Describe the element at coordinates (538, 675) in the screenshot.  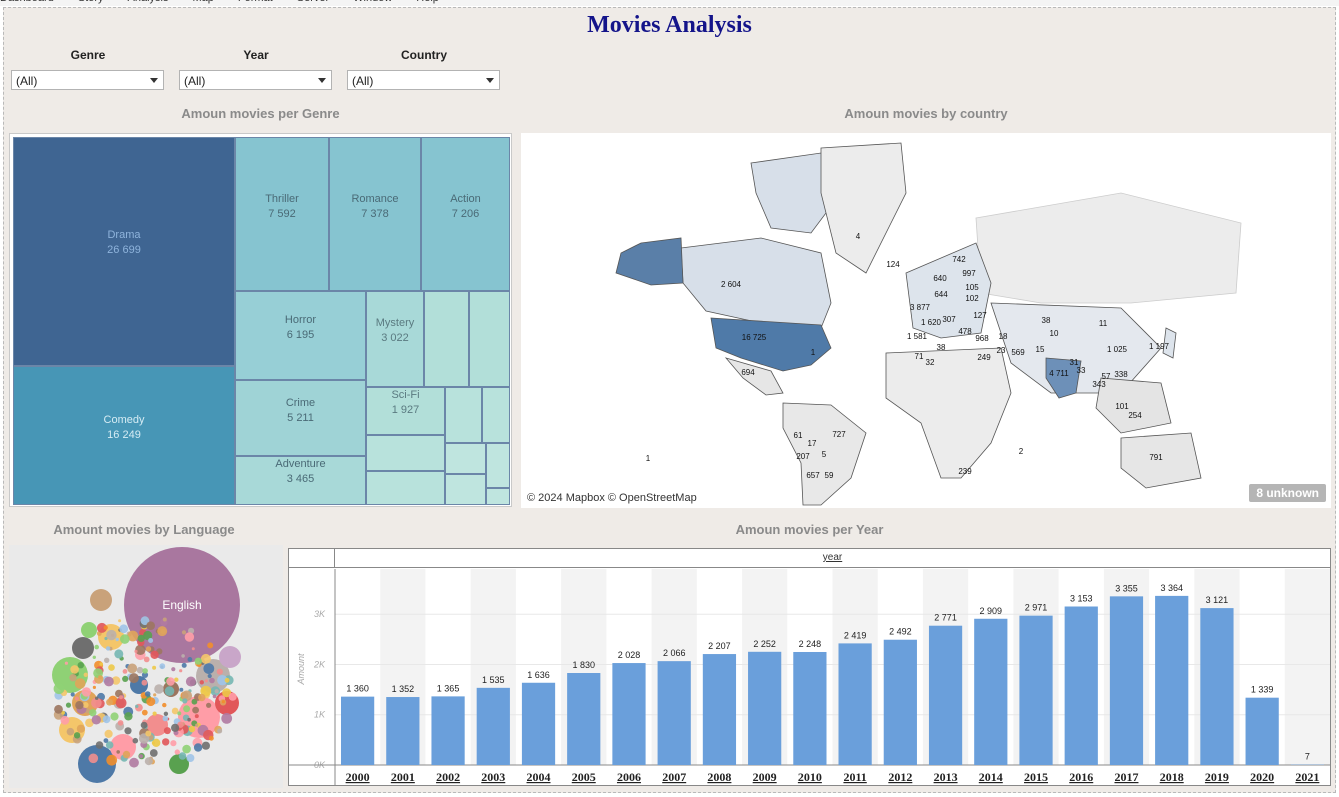
I see `bar-value-label: 1 636` at that location.